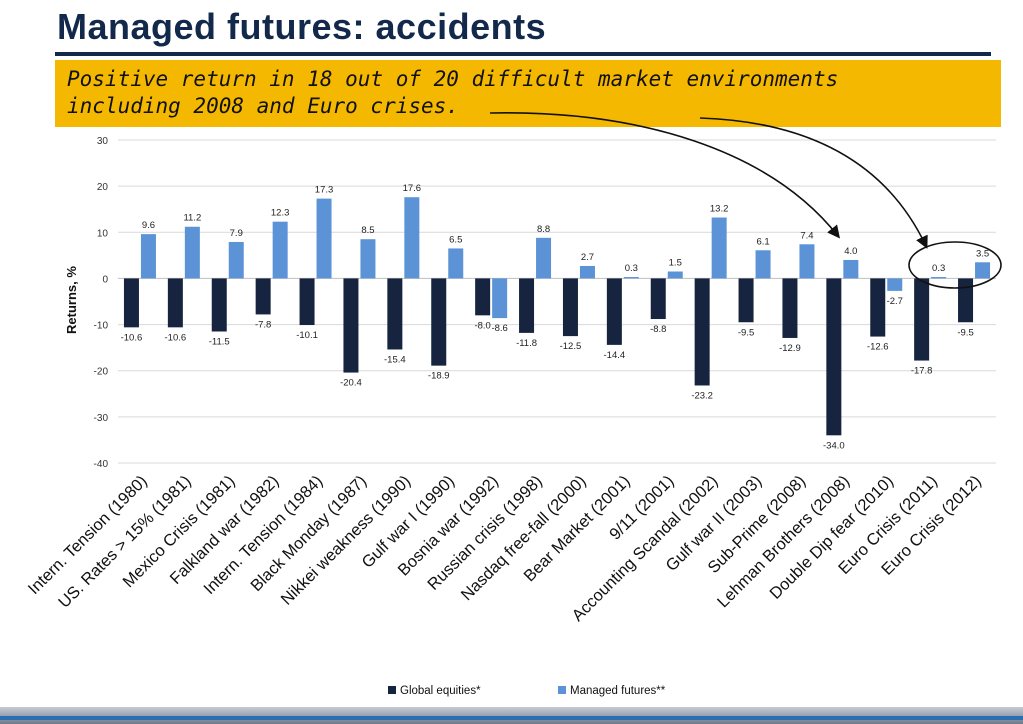  I want to click on slide-title: Managed futures: accidents, so click(302, 26).